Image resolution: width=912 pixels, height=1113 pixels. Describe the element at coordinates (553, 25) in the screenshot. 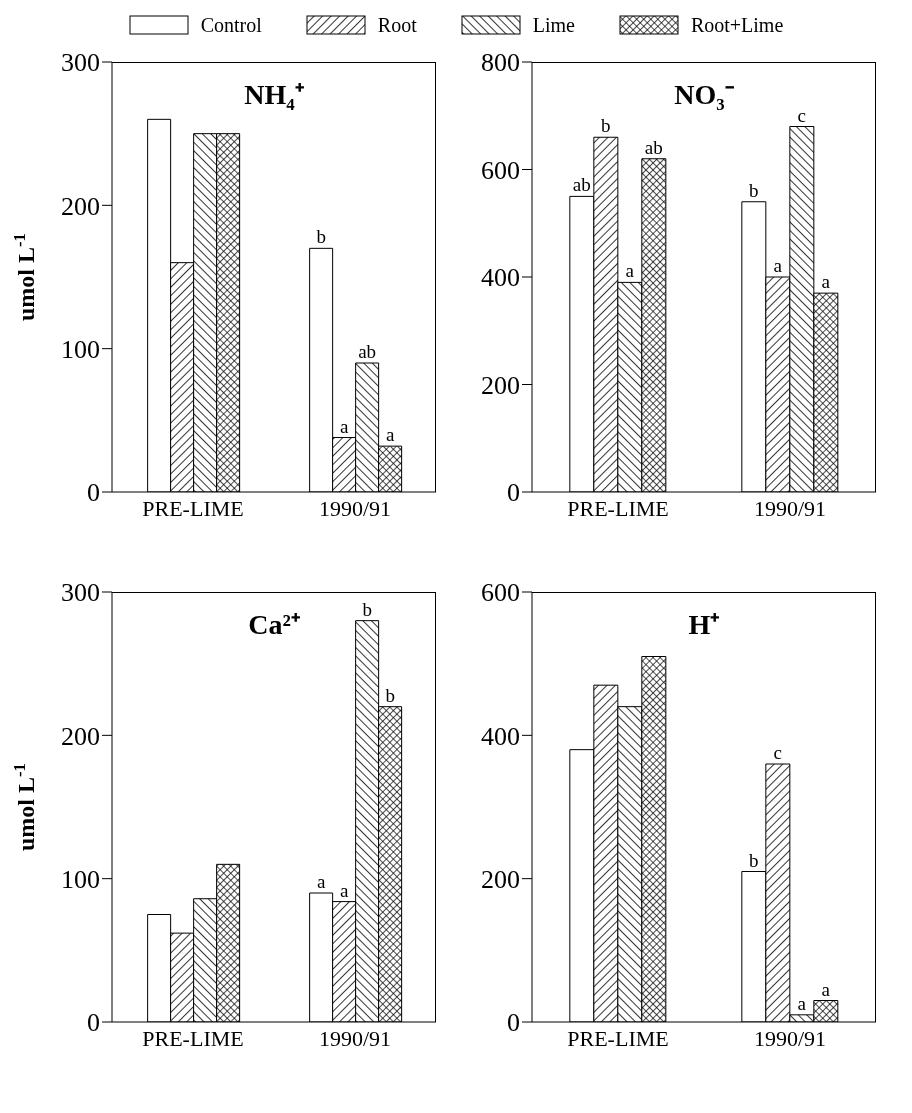

I see `legend-label: Lime` at that location.